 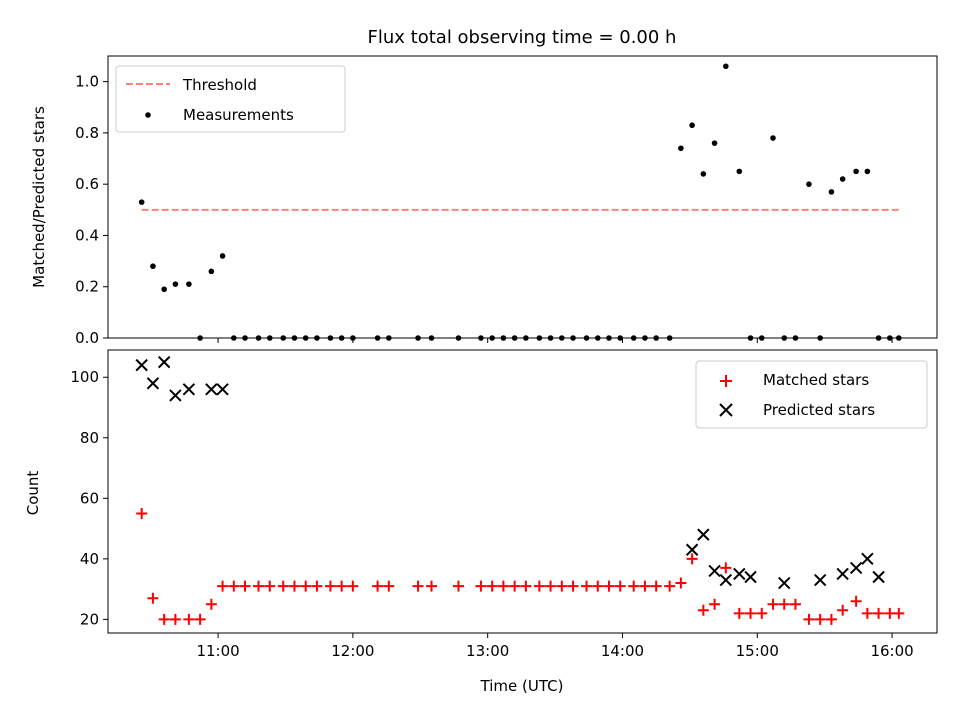 I want to click on y-tick-label: 60, so click(x=89, y=498).